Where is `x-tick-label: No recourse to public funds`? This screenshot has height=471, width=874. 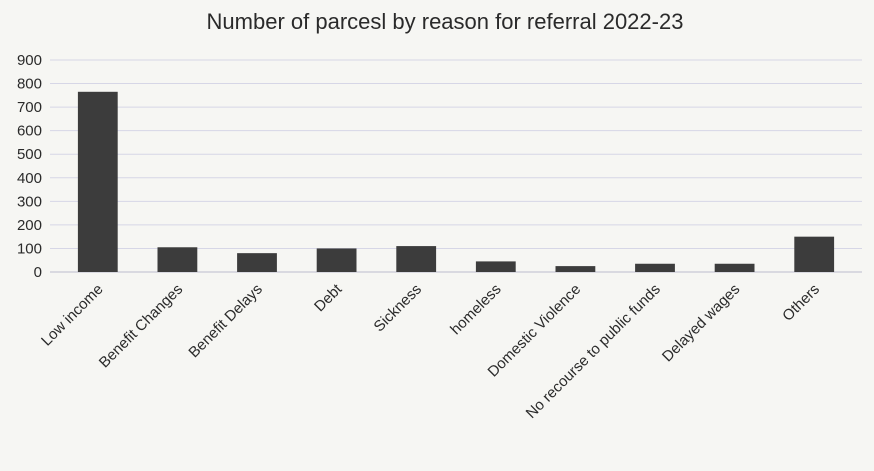
x-tick-label: No recourse to public funds is located at coordinates (593, 351).